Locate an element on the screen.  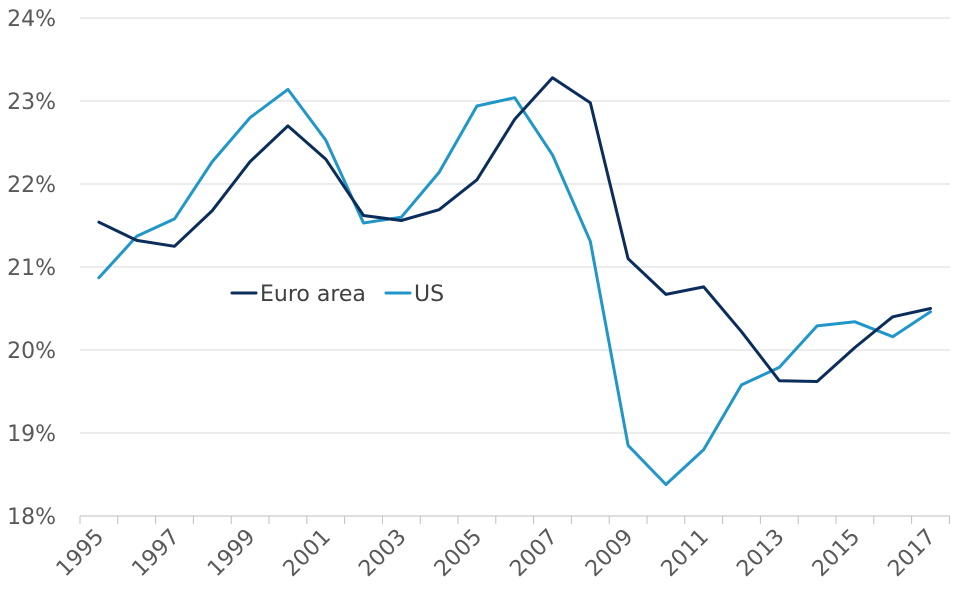
x-tick-label: 2001 is located at coordinates (307, 553).